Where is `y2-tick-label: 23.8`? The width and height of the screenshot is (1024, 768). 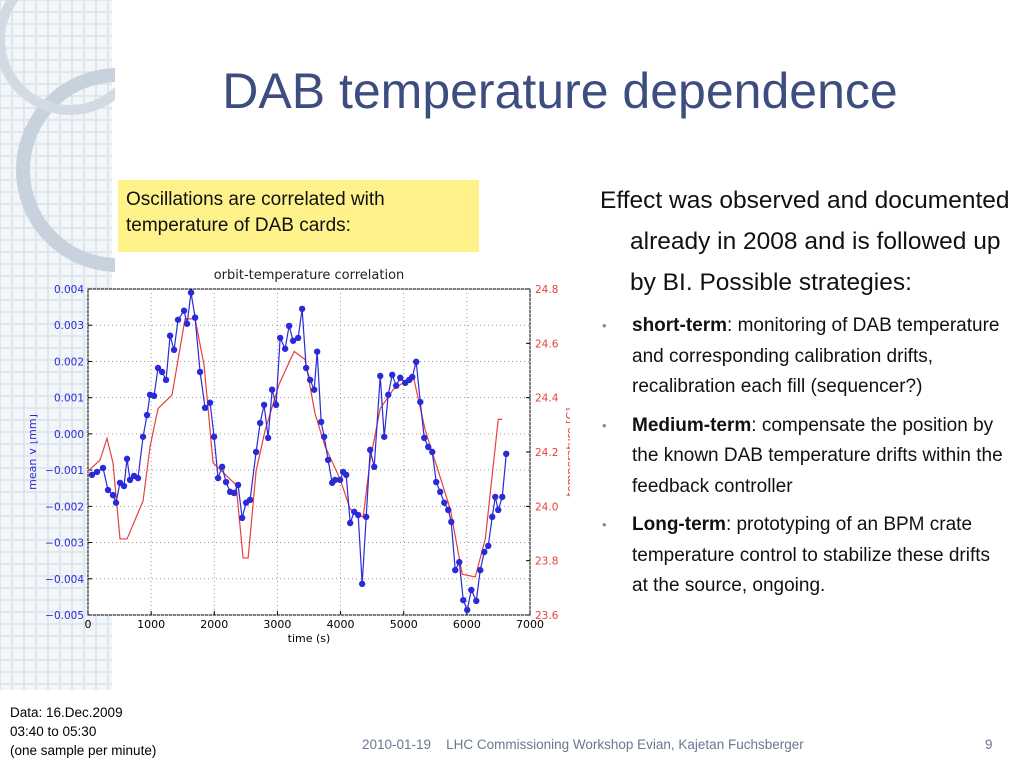
y2-tick-label: 23.8 is located at coordinates (546, 562).